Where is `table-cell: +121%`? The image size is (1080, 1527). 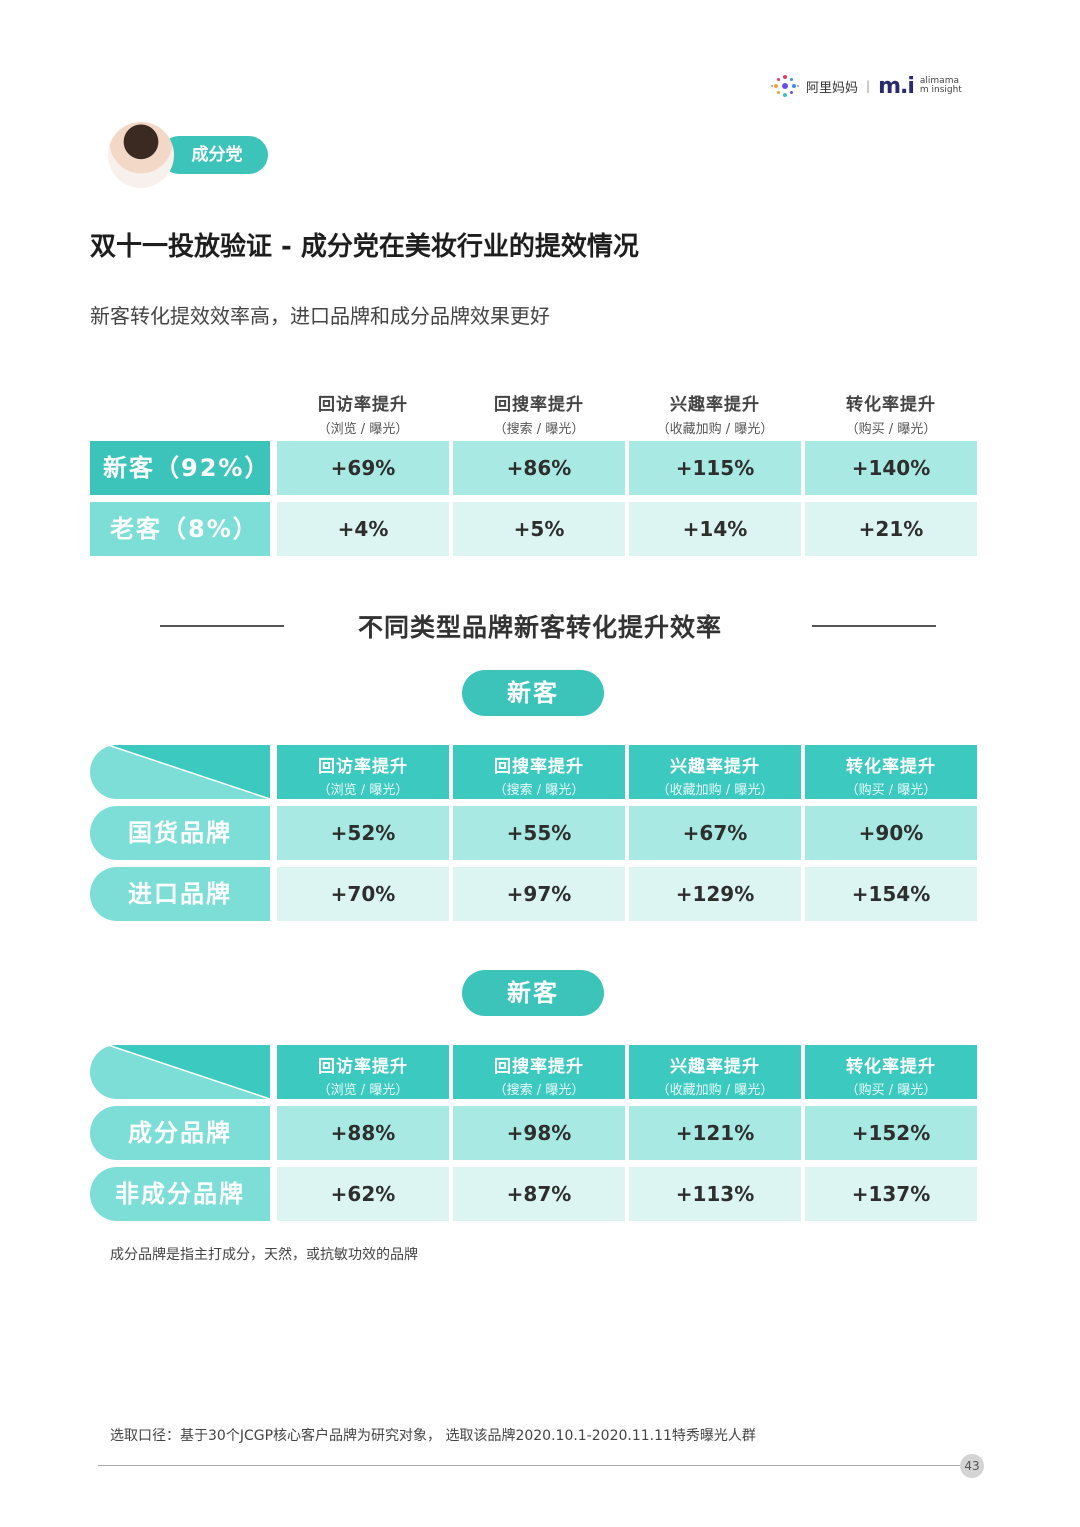 table-cell: +121% is located at coordinates (715, 1133).